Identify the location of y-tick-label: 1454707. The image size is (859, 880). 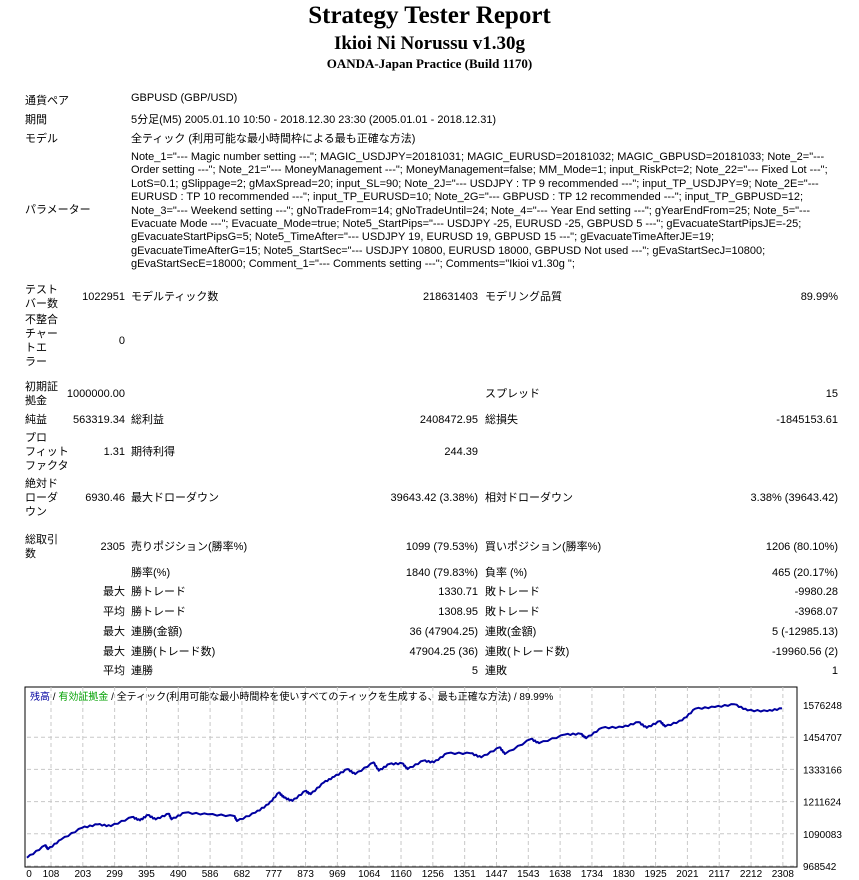
(822, 738).